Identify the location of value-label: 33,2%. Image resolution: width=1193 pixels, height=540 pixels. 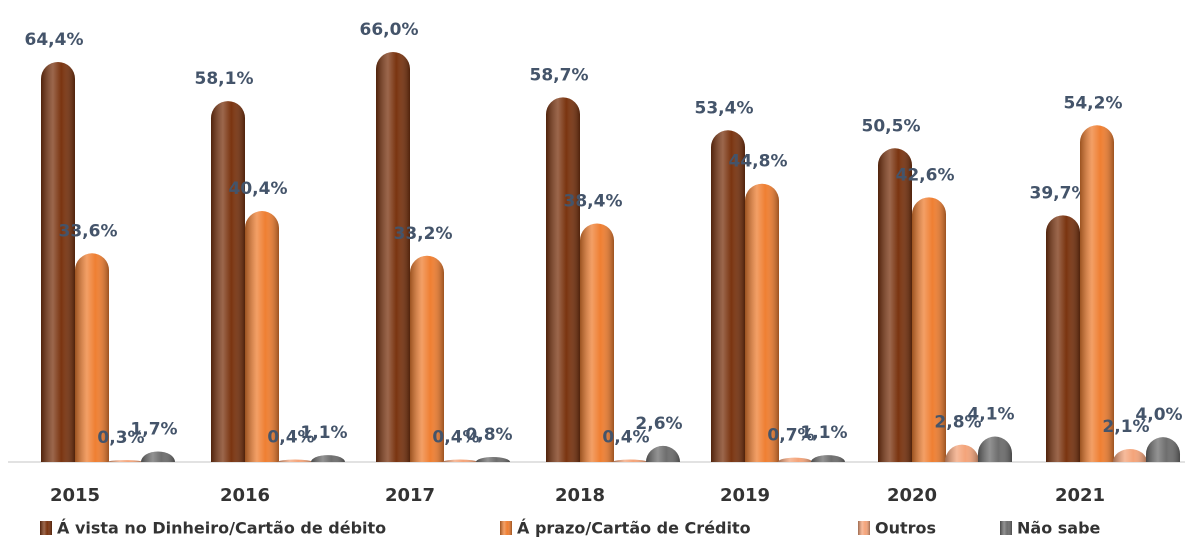
(423, 234).